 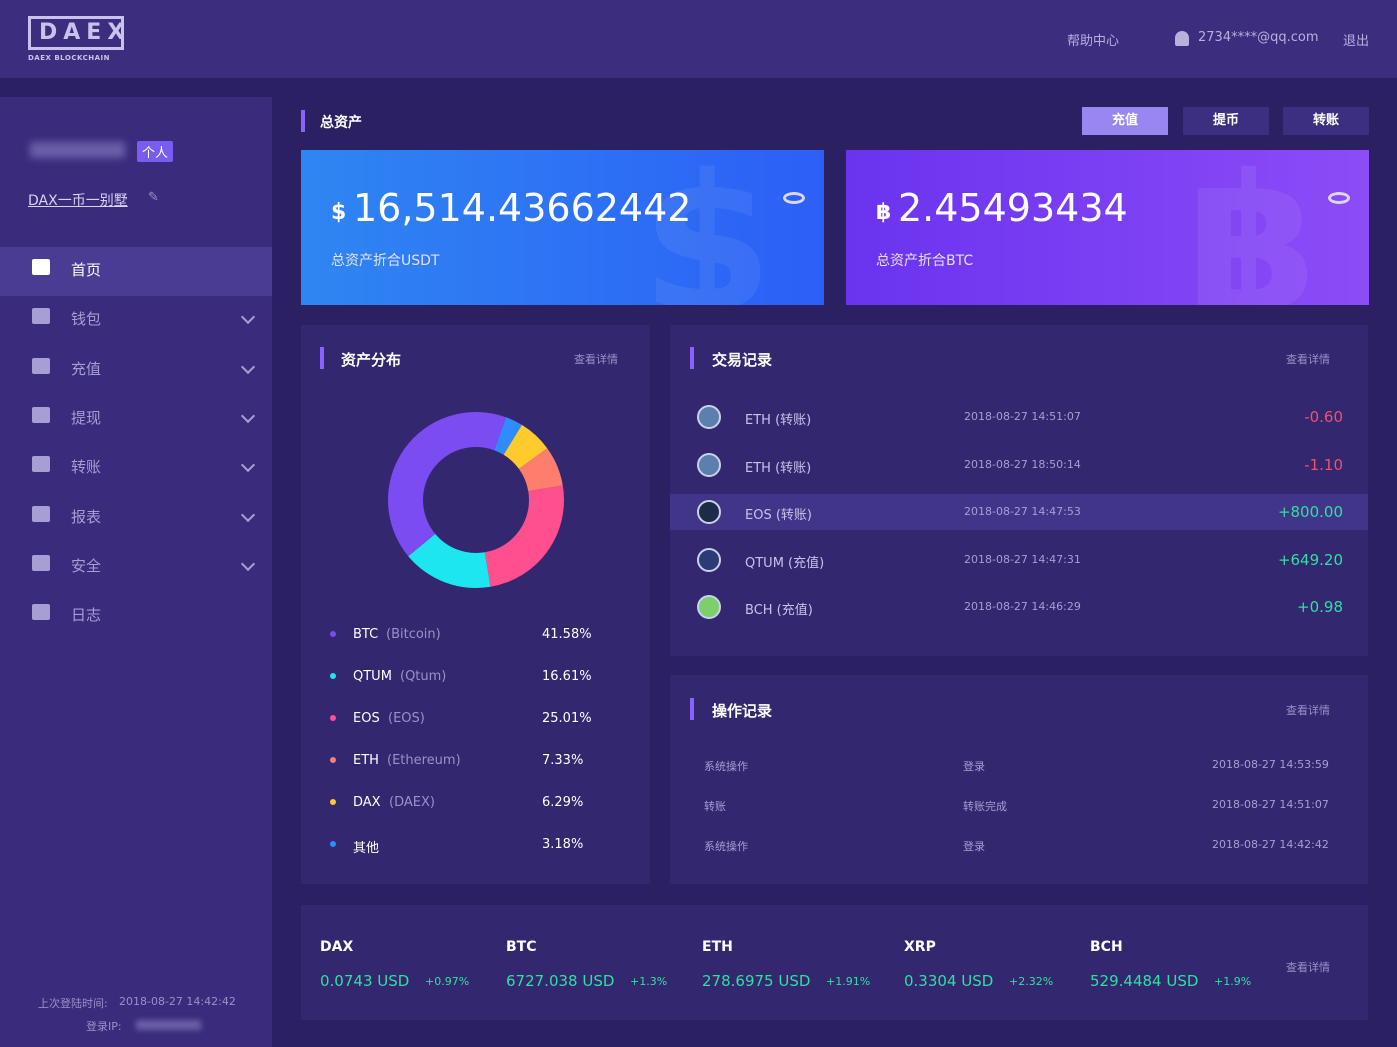 What do you see at coordinates (1270, 764) in the screenshot?
I see `op-time: 2018-08-27 14:53:59` at bounding box center [1270, 764].